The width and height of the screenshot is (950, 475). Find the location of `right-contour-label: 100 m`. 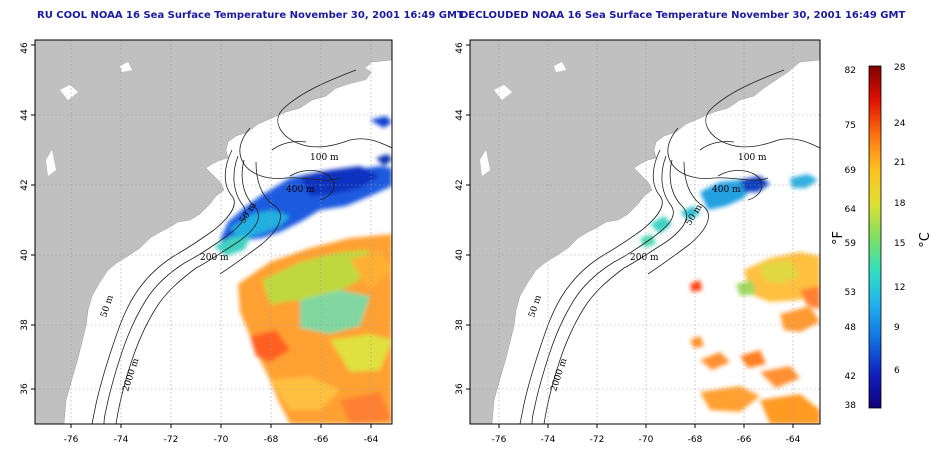

right-contour-label: 100 m is located at coordinates (752, 158).